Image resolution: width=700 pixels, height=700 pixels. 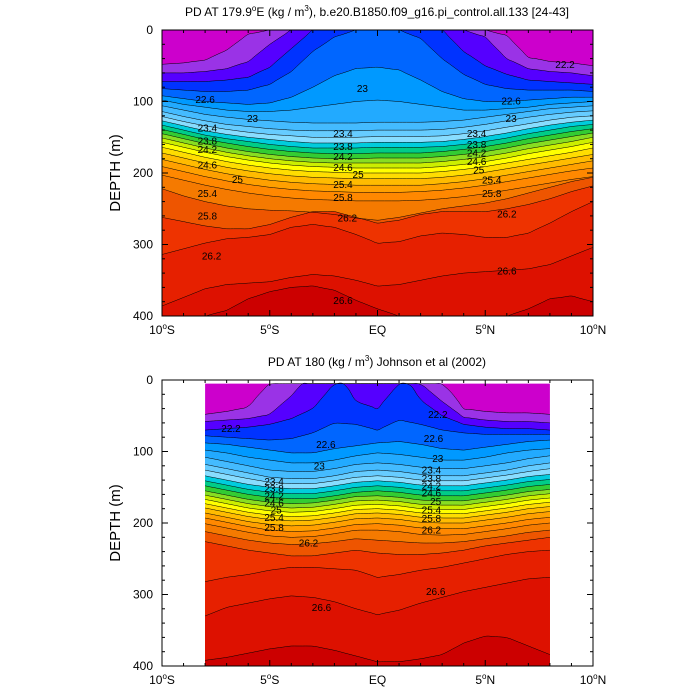 What do you see at coordinates (377, 406) in the screenshot?
I see `isopycnal-line-22.4` at bounding box center [377, 406].